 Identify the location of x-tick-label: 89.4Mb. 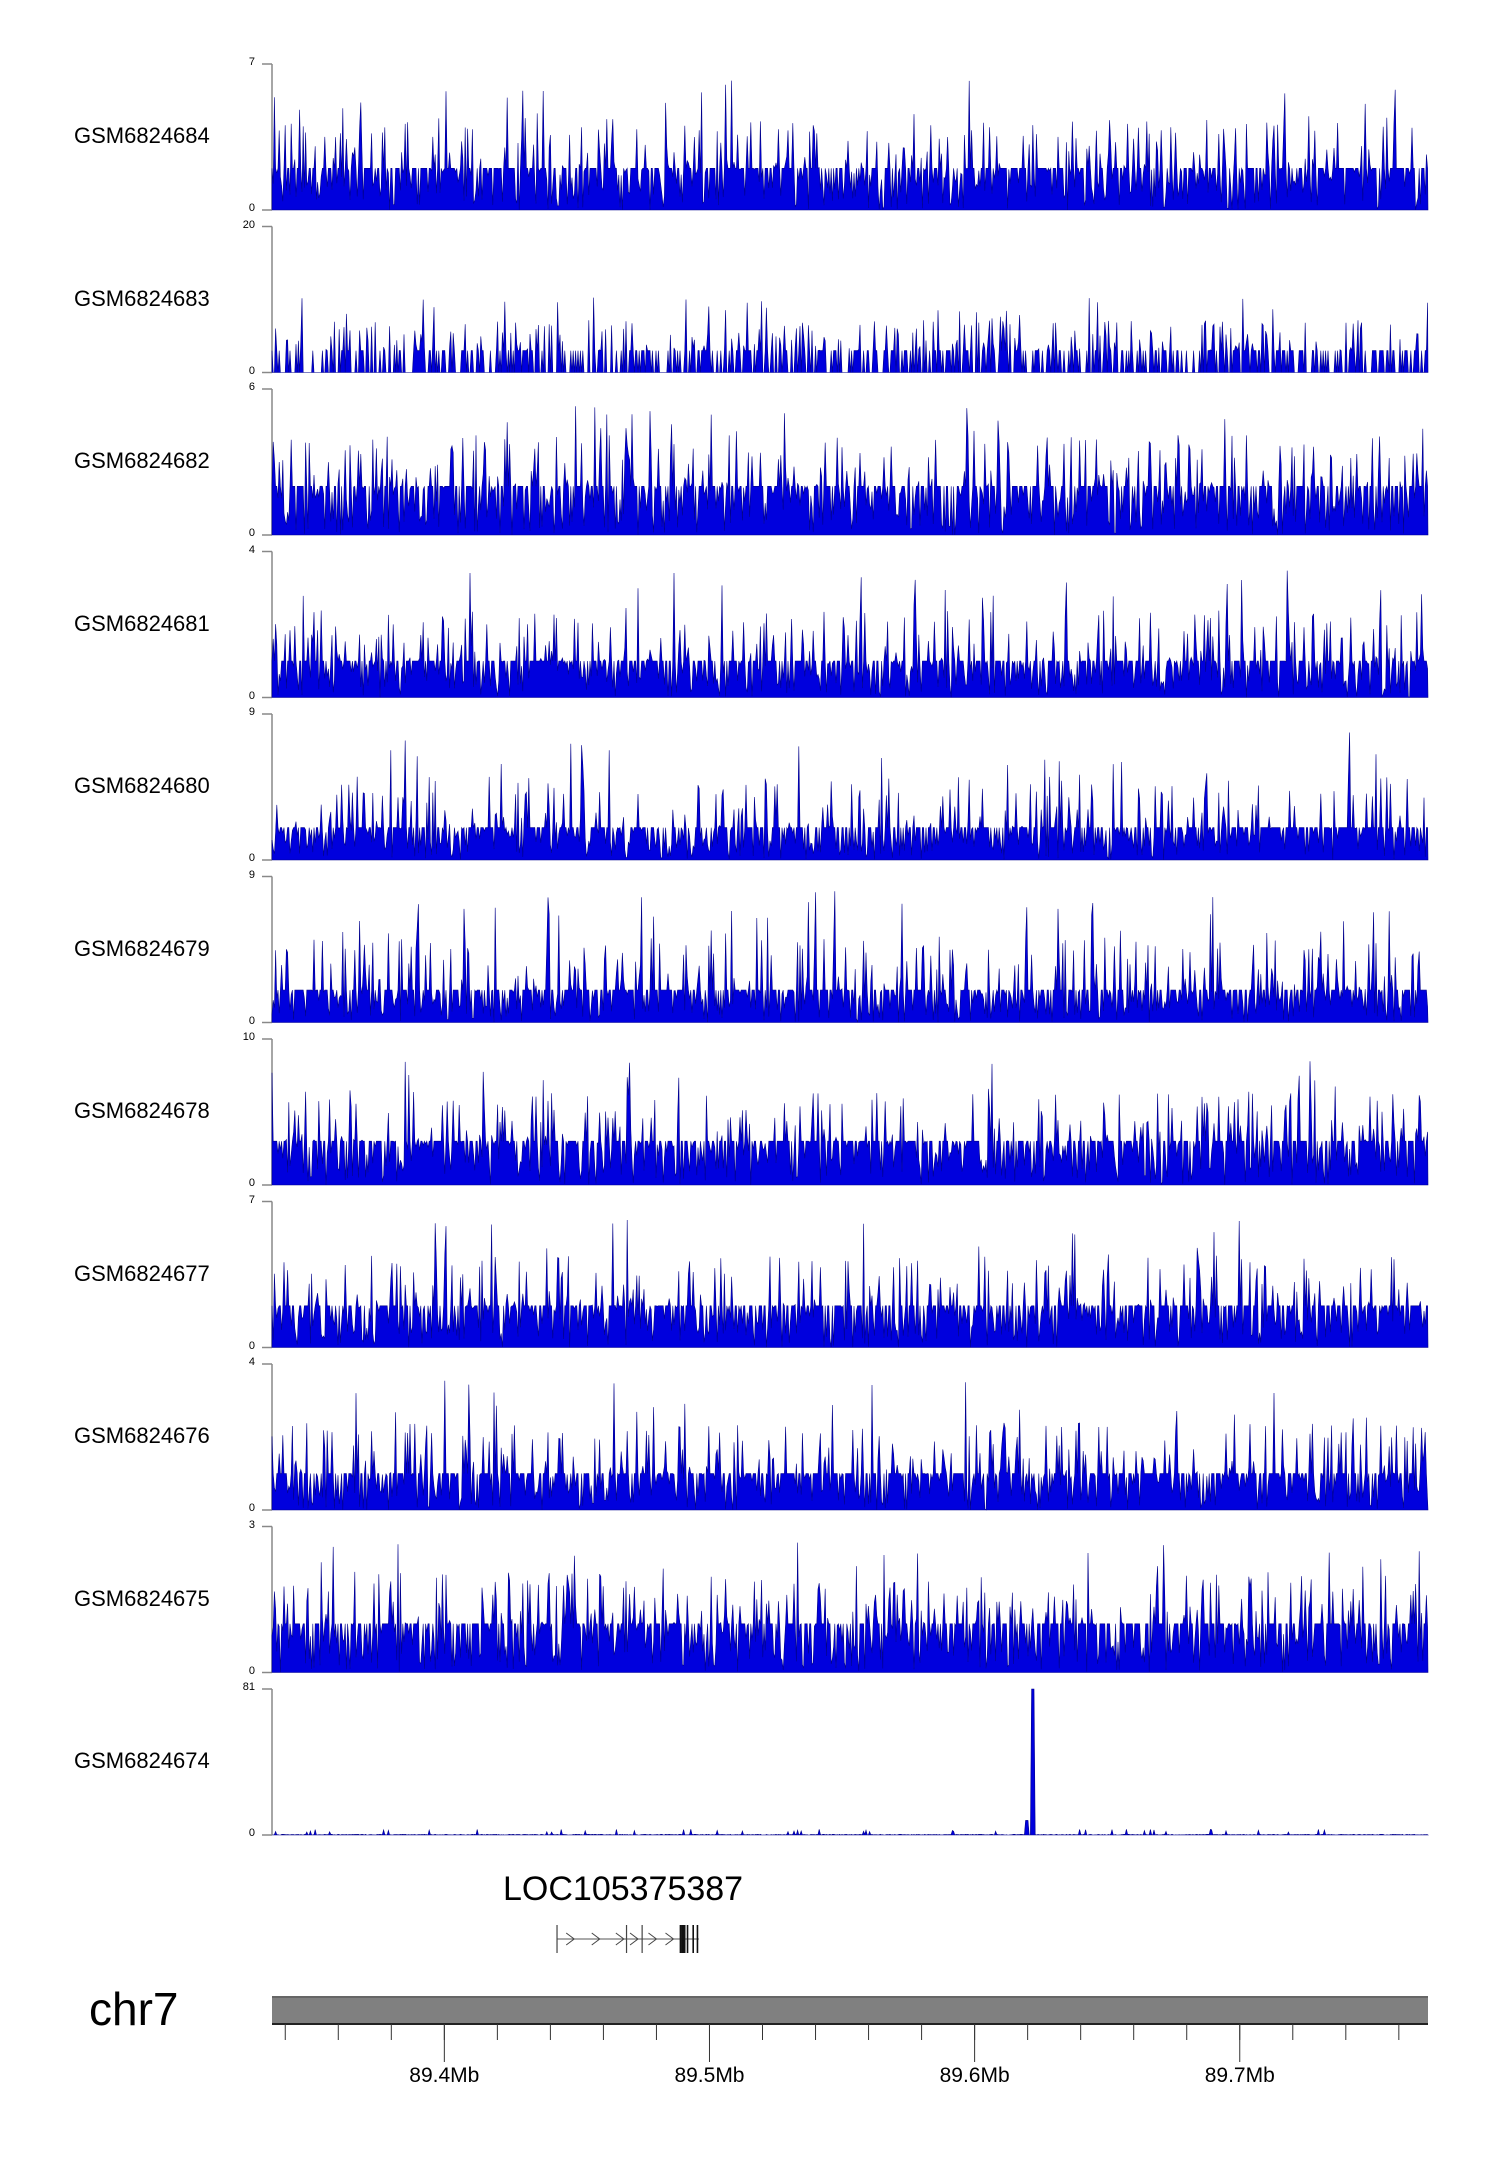
(444, 2075).